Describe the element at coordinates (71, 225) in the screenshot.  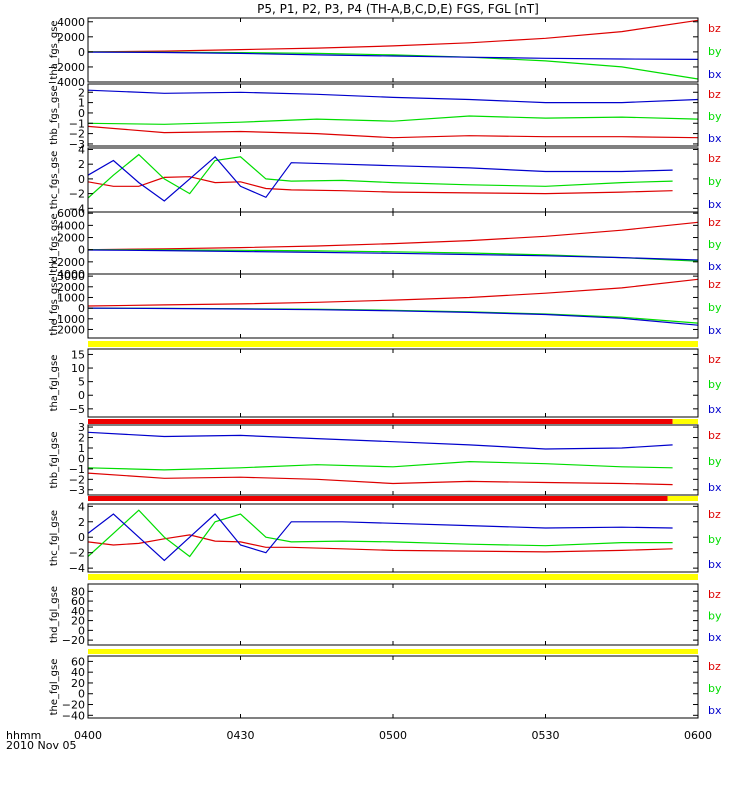
I see `y-tick-label: 4000` at that location.